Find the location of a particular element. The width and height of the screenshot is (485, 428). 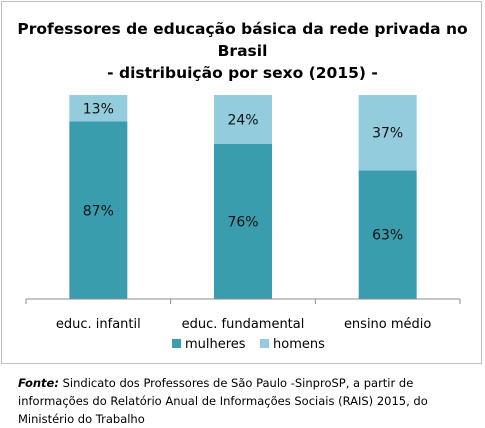

legend-swatch-homens is located at coordinates (264, 343).